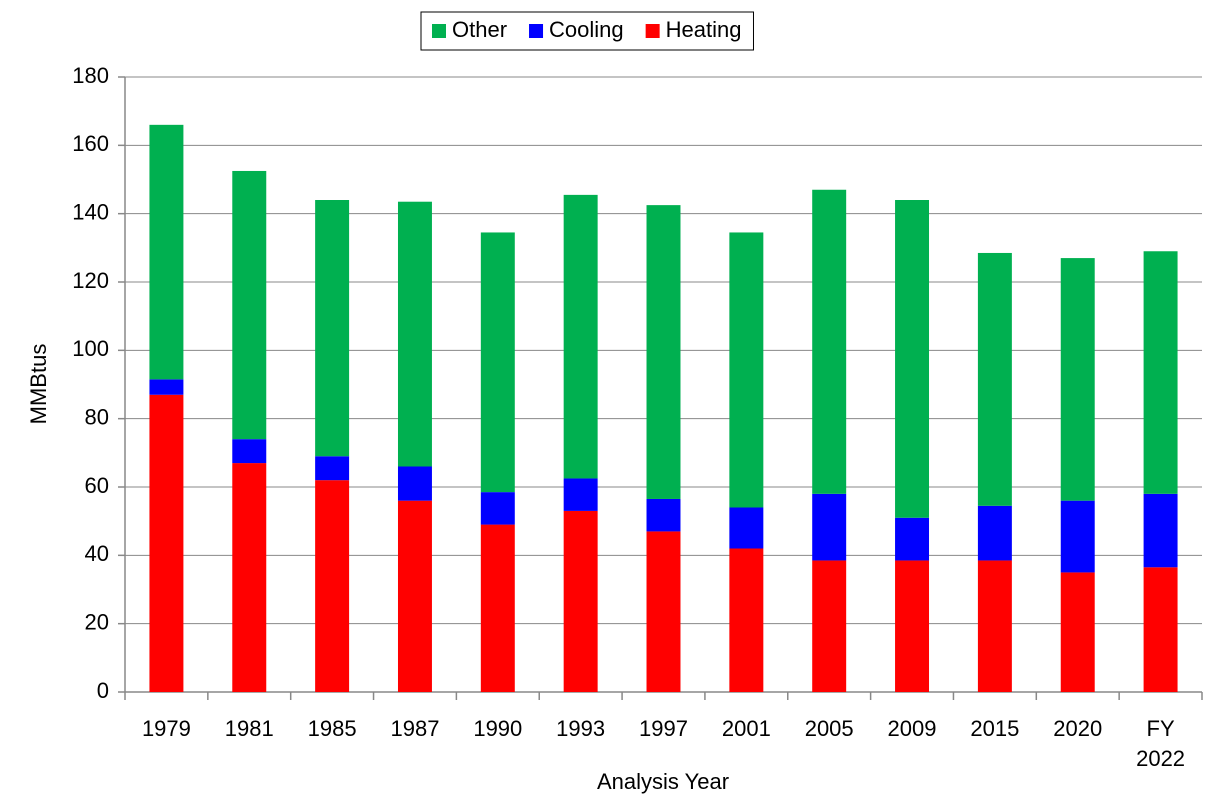 This screenshot has width=1213, height=797. Describe the element at coordinates (97, 485) in the screenshot. I see `y-tick-label: 60` at that location.